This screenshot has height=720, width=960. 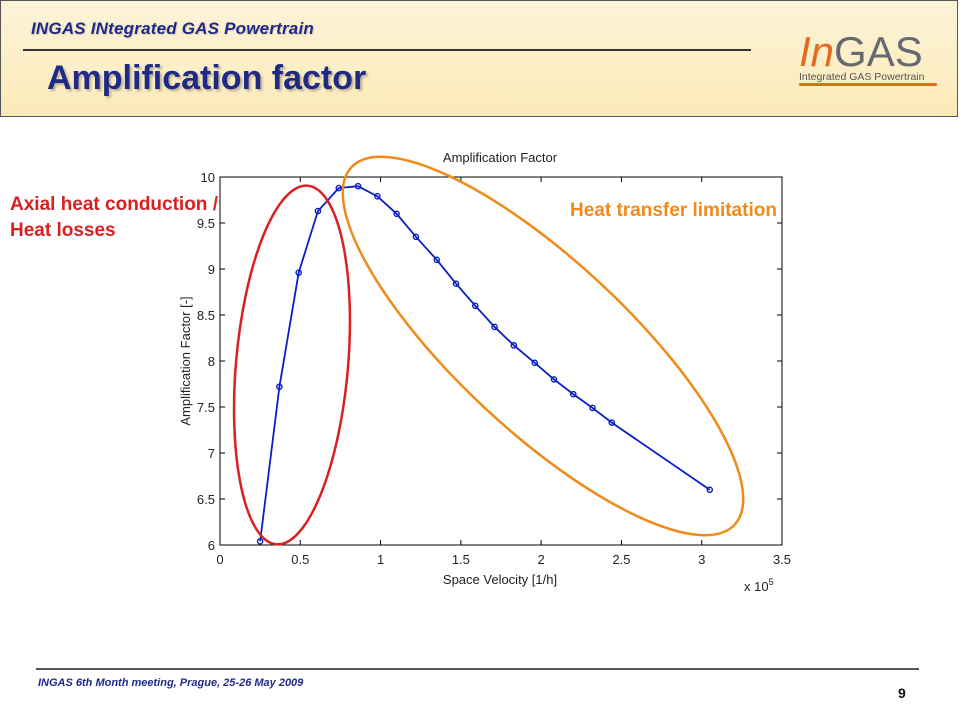 What do you see at coordinates (782, 559) in the screenshot?
I see `x-tick-label: 3.5` at bounding box center [782, 559].